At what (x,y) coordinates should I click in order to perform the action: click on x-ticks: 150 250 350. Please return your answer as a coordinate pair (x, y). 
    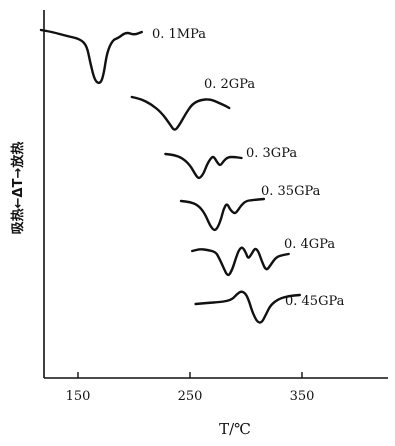
    Looking at the image, I should click on (190, 388).